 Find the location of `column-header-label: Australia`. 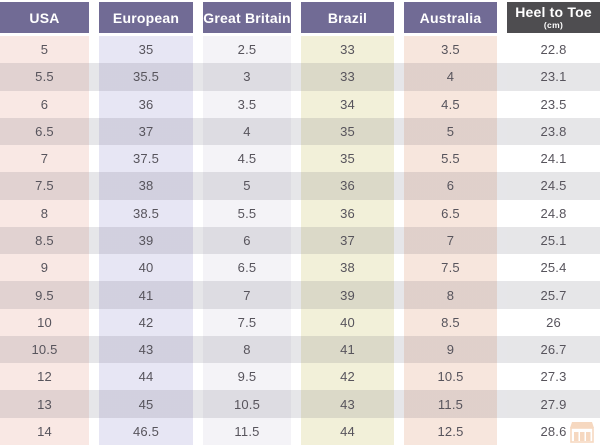

column-header-label: Australia is located at coordinates (450, 17).